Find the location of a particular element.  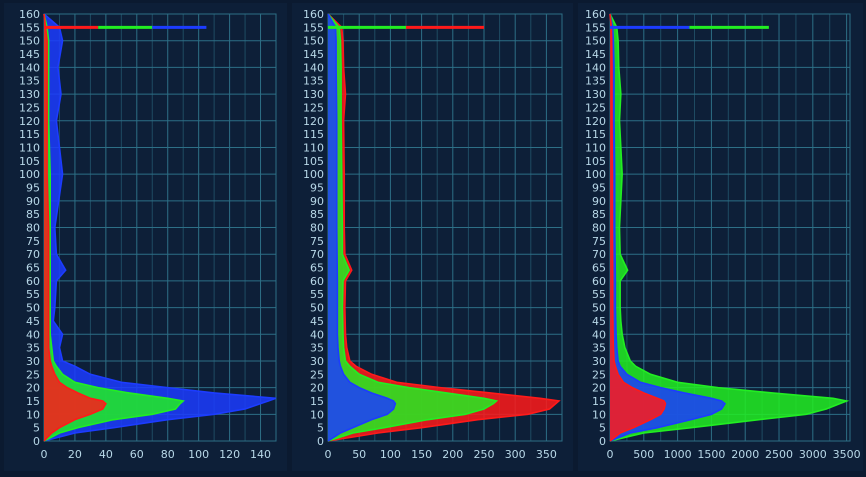

y-tick-label: 110 is located at coordinates (313, 147).